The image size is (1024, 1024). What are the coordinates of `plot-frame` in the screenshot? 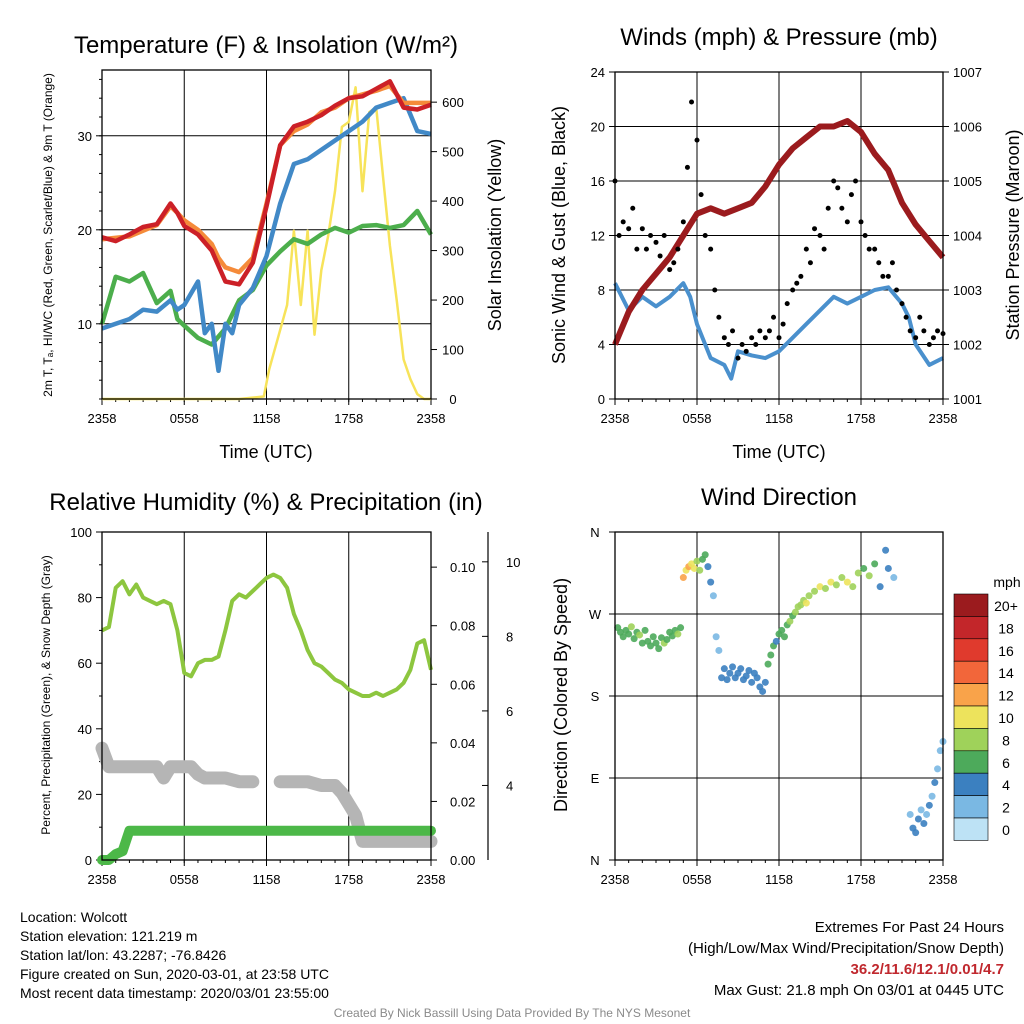 It's located at (779, 235).